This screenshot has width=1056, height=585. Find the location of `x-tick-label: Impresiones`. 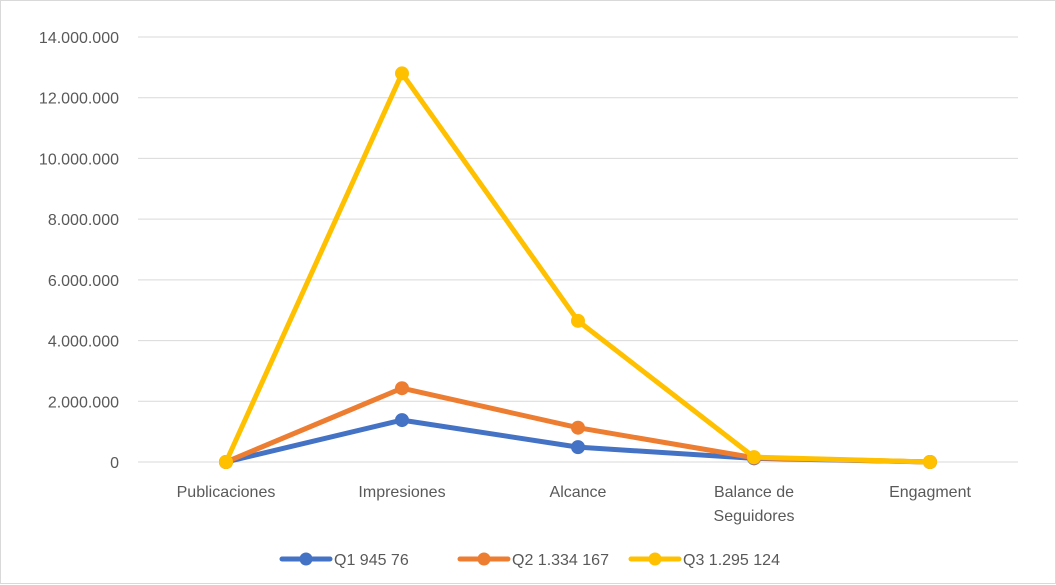

x-tick-label: Impresiones is located at coordinates (401, 492).